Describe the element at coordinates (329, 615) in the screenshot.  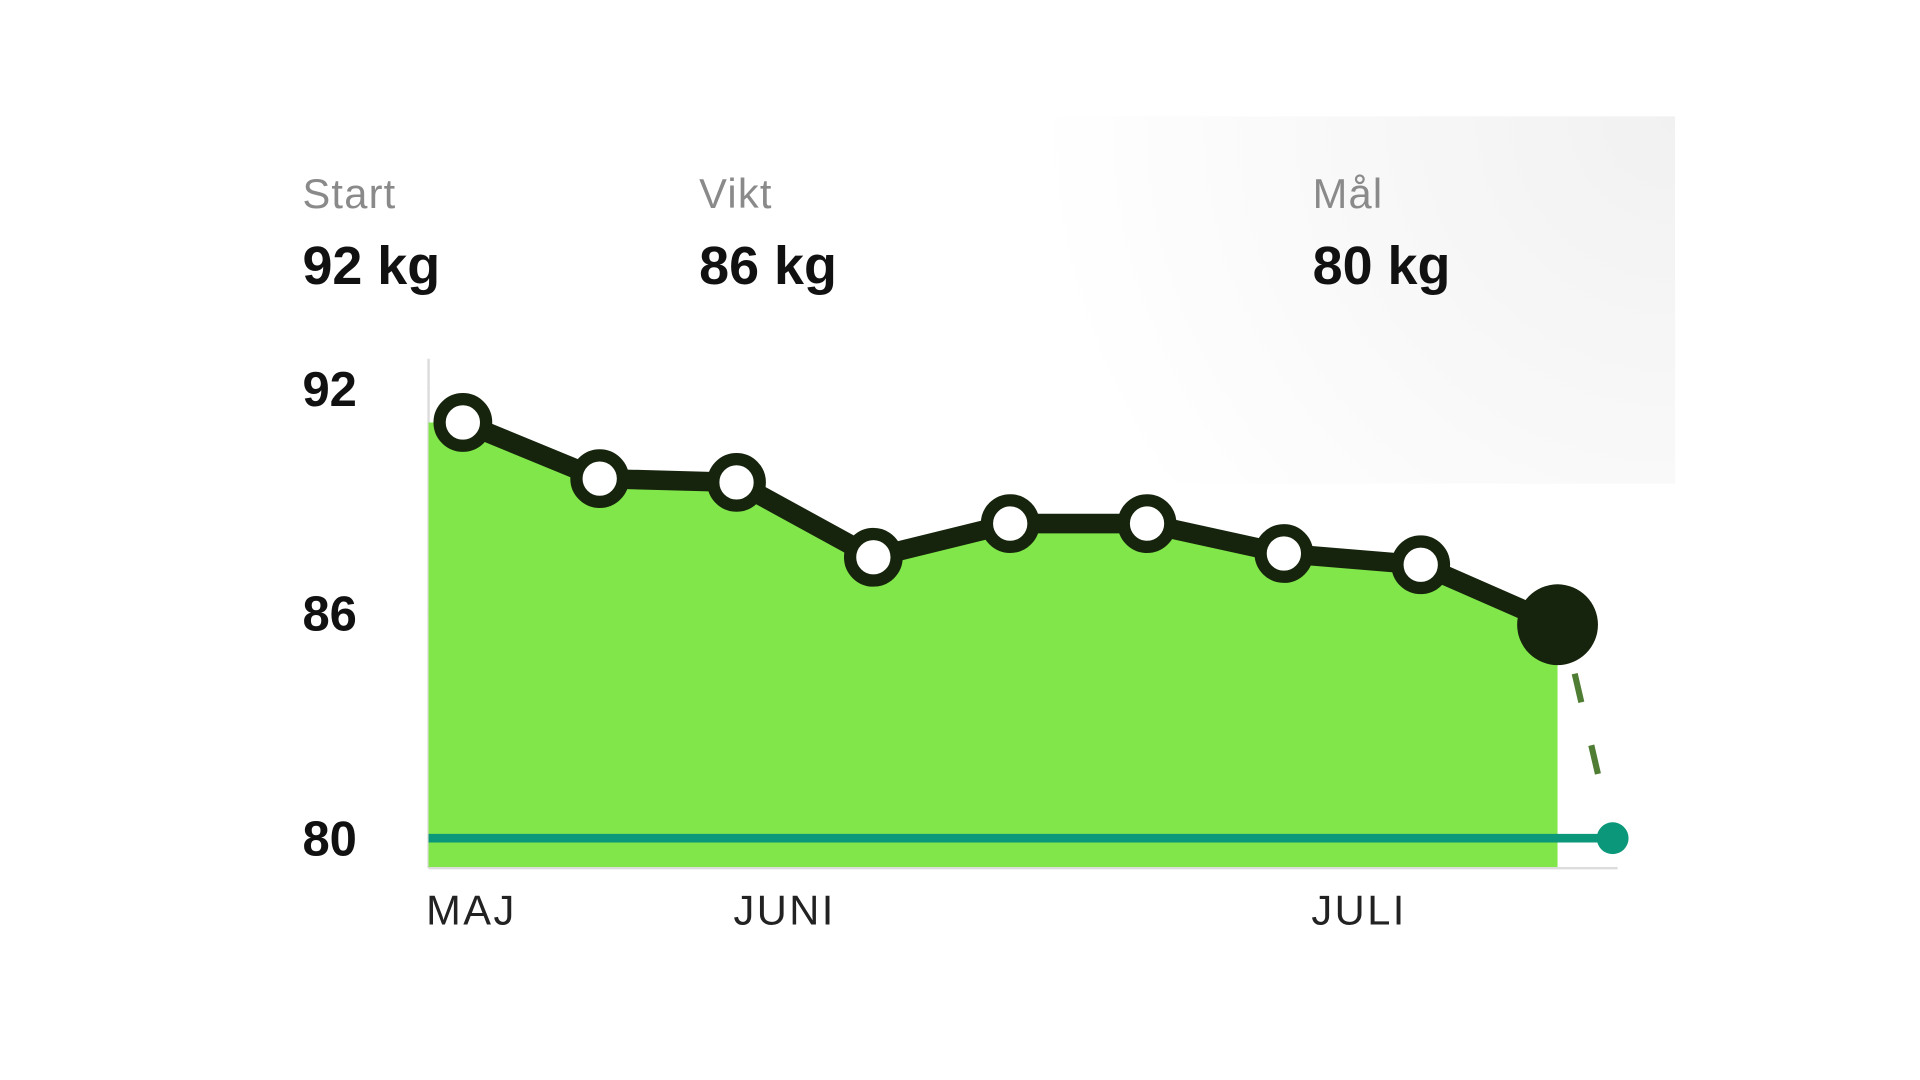
I see `y-tick-label: 86` at that location.